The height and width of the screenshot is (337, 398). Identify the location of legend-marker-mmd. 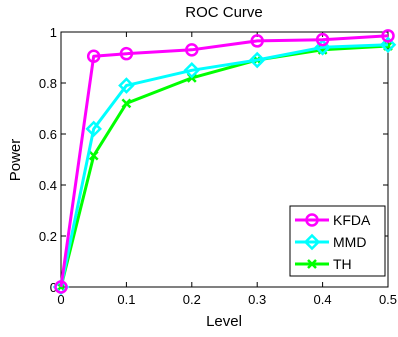
(312, 242).